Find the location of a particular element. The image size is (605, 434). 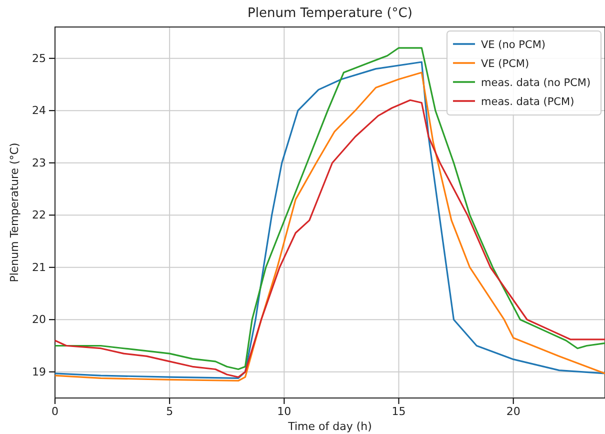

x-tick-label: 0 is located at coordinates (55, 411).